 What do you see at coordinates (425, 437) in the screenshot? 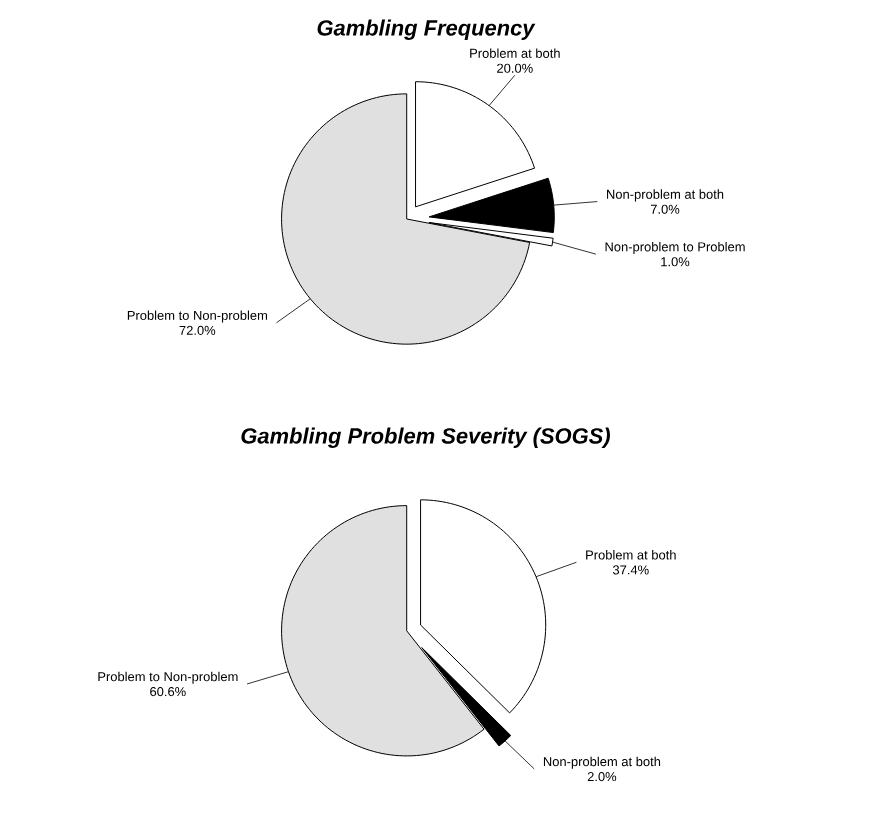
I see `chart-title: Gambling Problem Severity (SOGS)` at bounding box center [425, 437].